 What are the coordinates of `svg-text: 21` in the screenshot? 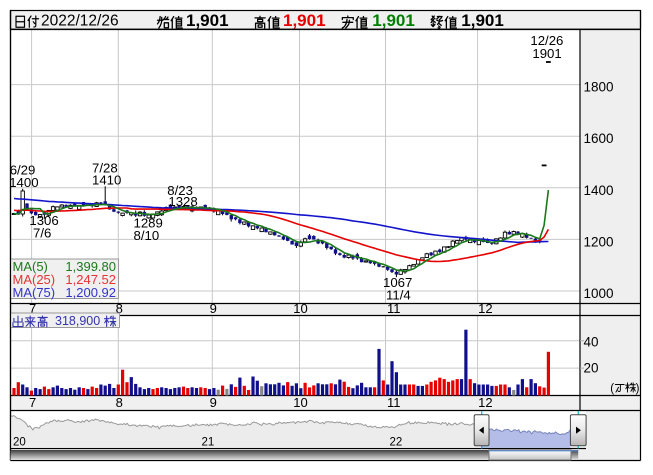 It's located at (208, 443).